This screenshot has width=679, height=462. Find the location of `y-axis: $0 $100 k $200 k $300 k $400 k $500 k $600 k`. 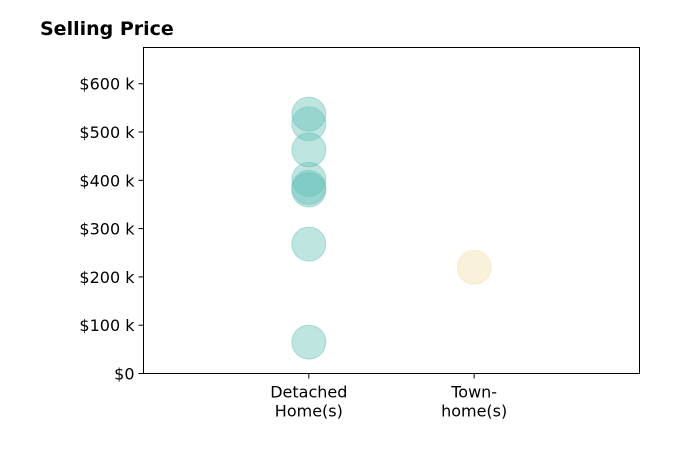

y-axis: $0 $100 k $200 k $300 k $400 k $500 k $600 k is located at coordinates (111, 229).